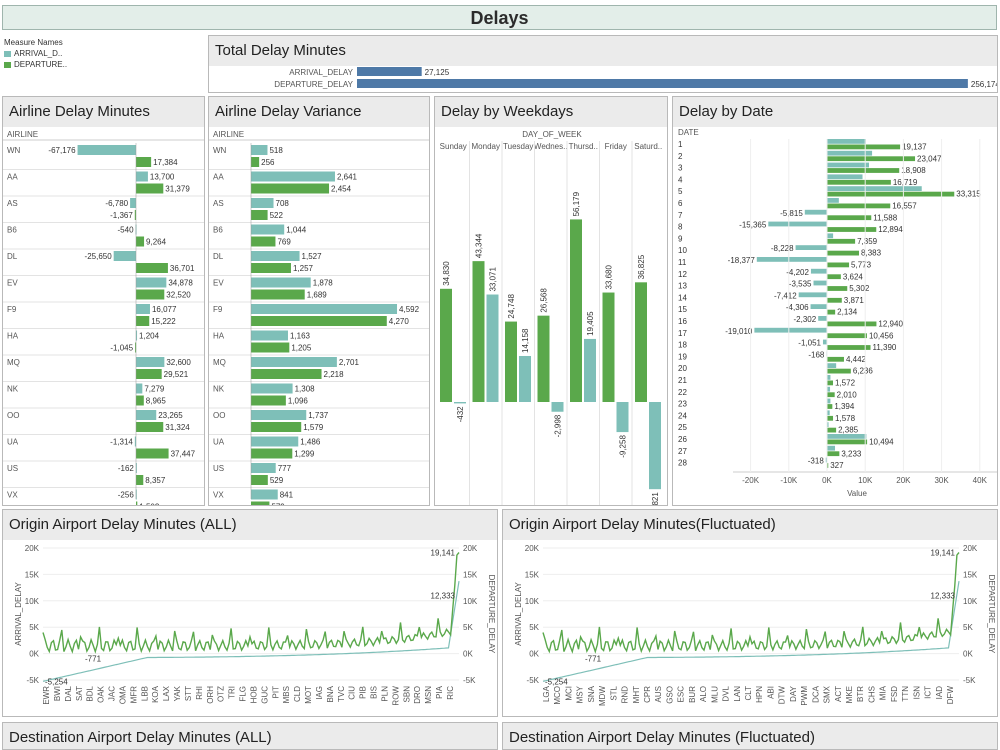  I want to click on airline-minutes-category-label: OO, so click(13, 415).